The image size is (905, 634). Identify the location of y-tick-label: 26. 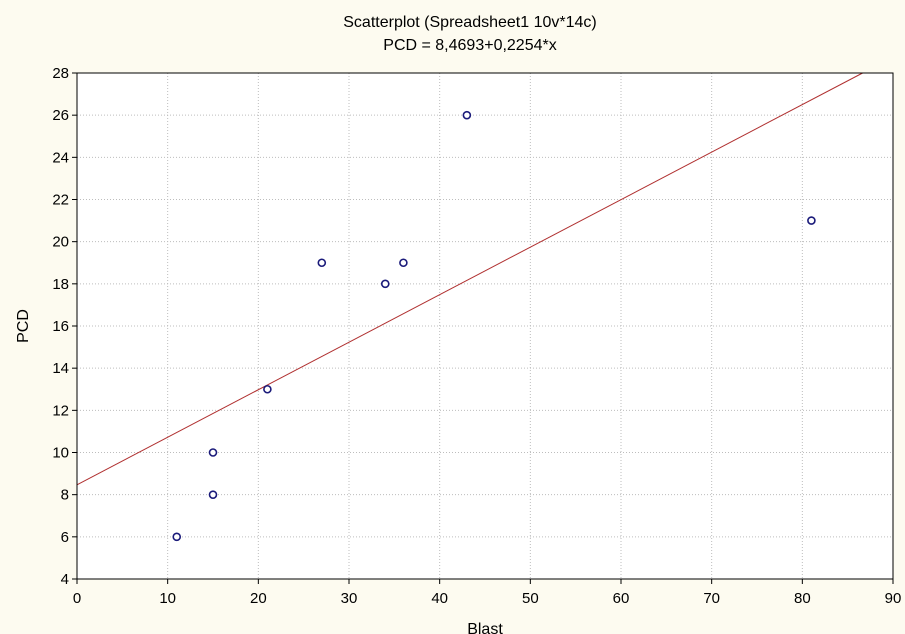
(60, 115).